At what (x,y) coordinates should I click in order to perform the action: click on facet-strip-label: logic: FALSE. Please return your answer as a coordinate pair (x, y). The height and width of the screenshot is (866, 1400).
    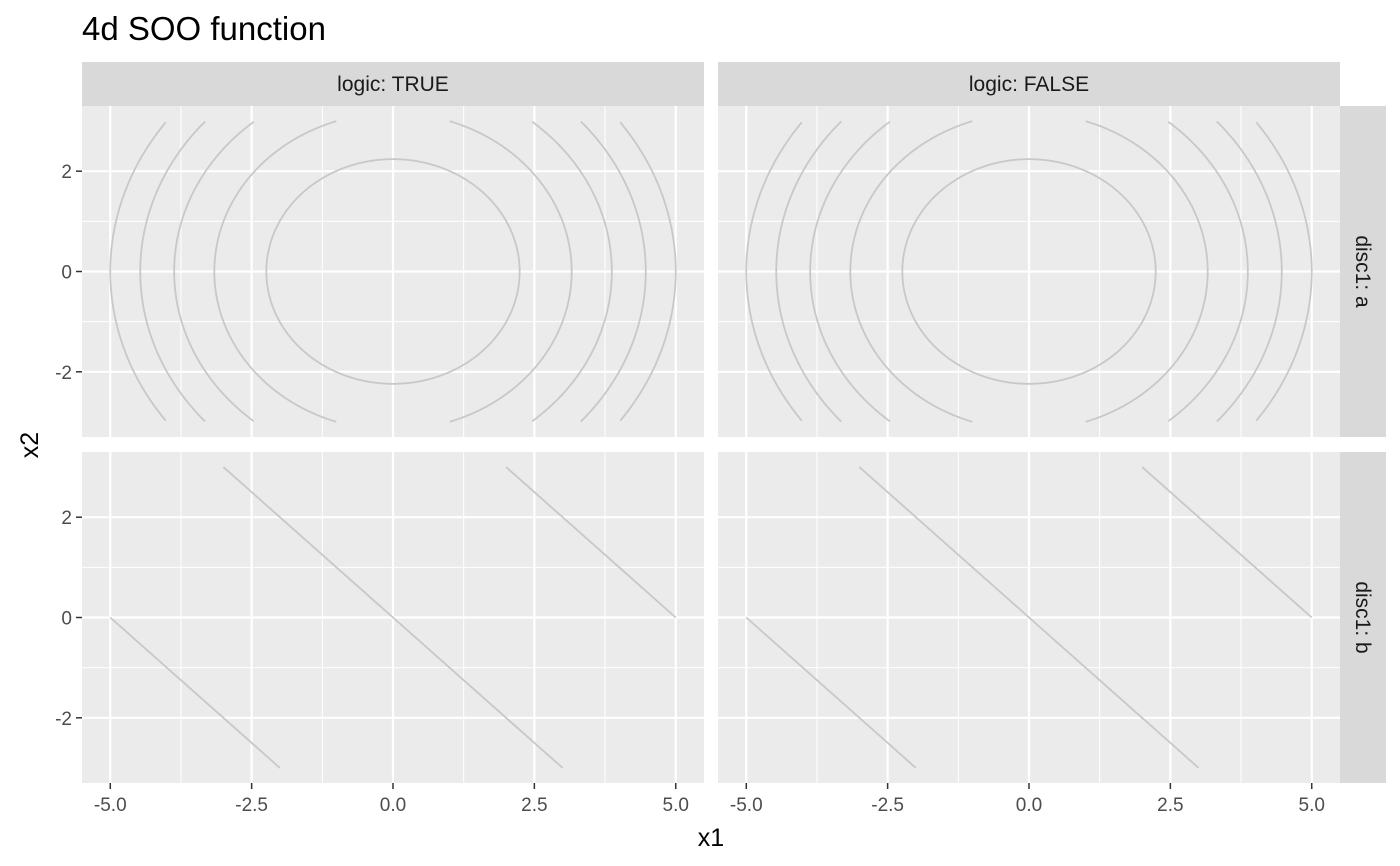
    Looking at the image, I should click on (1029, 84).